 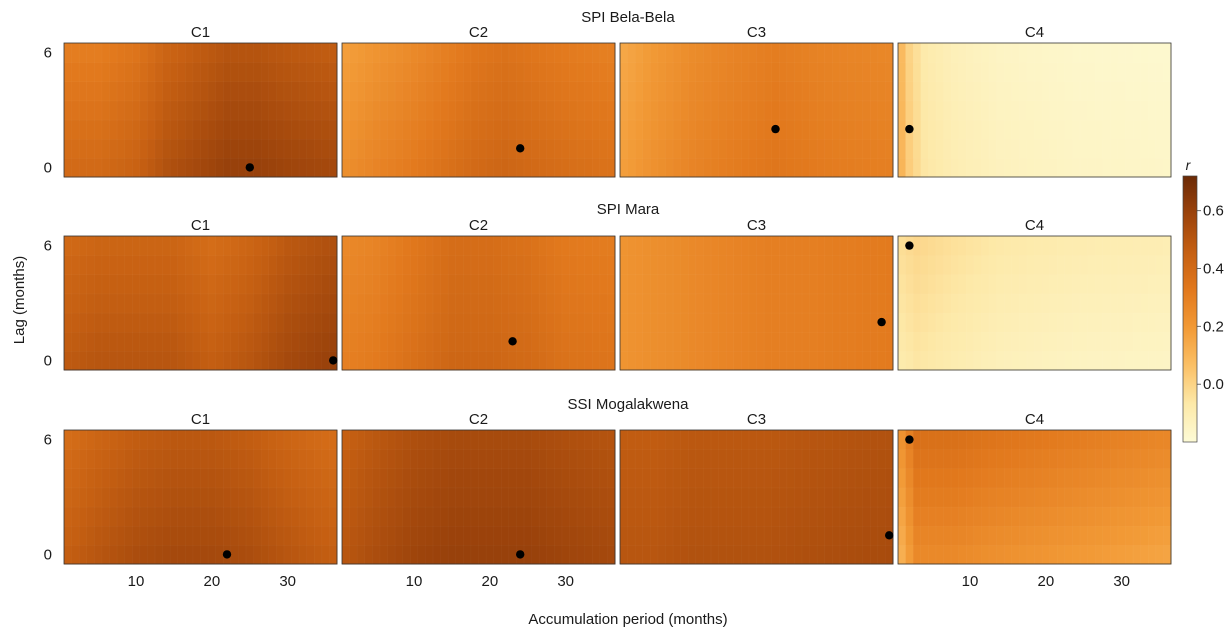 I want to click on y-tick-label: 6, so click(x=48, y=246).